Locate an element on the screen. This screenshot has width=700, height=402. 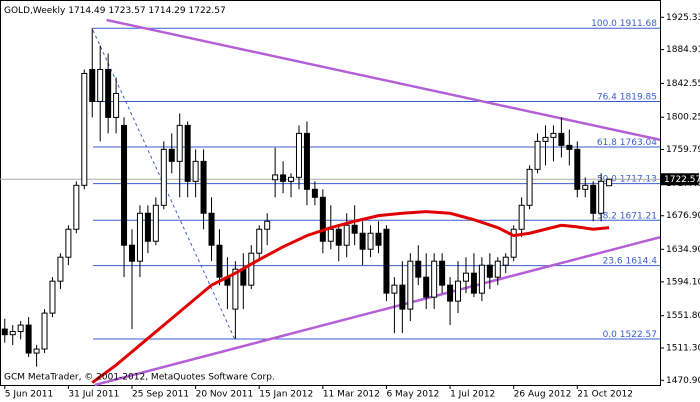
x-tick-label: 1 Jul 2012 is located at coordinates (472, 395).